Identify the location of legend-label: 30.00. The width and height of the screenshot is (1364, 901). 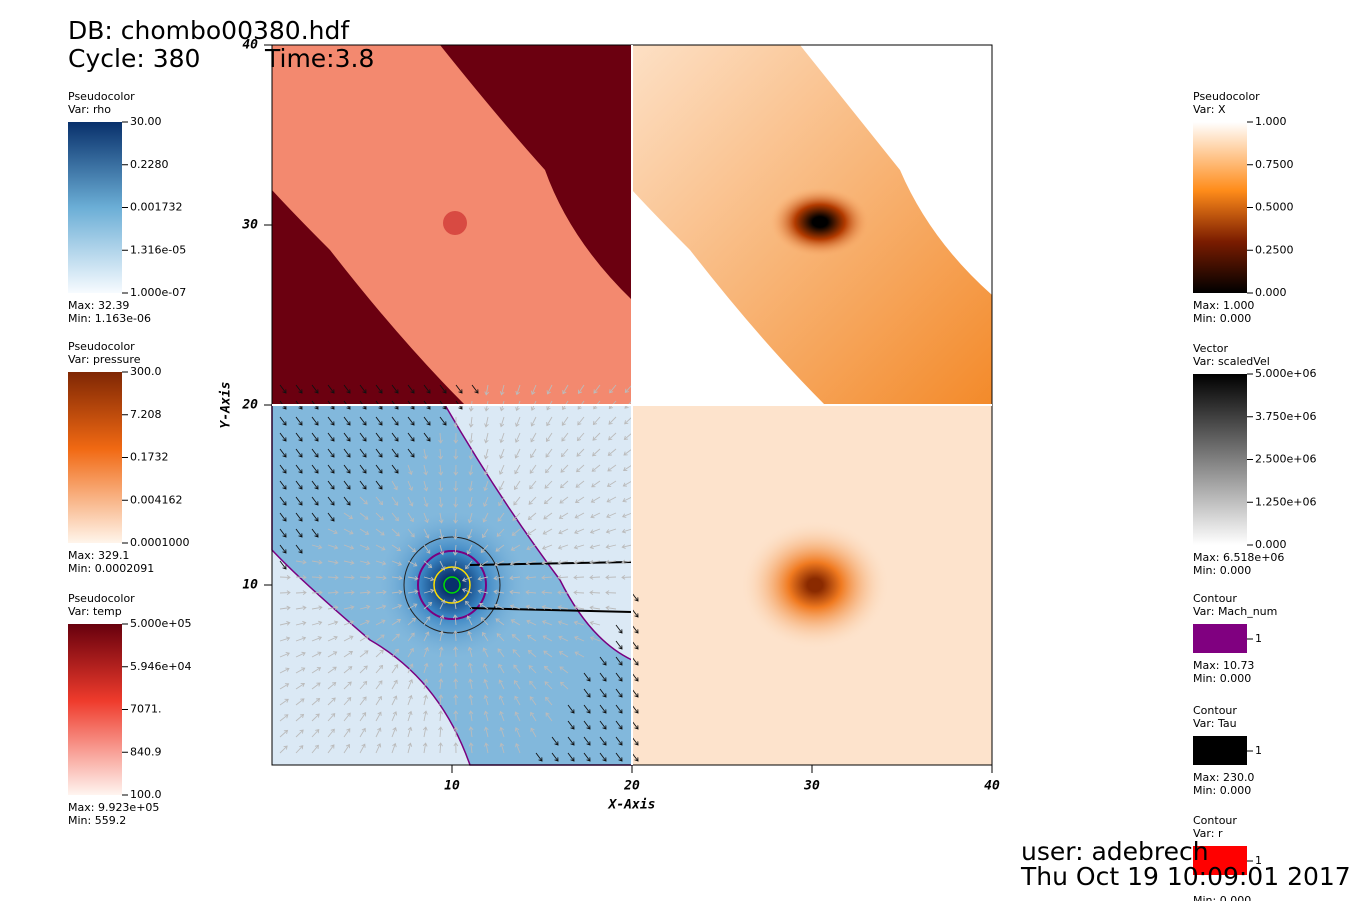
(146, 121).